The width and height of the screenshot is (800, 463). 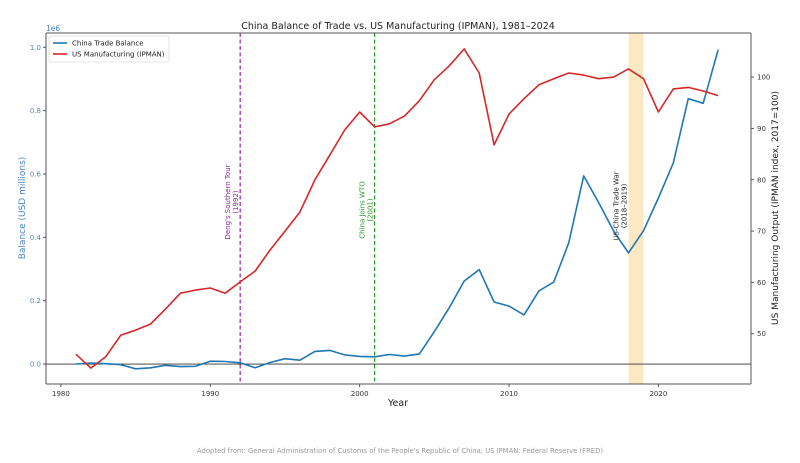 What do you see at coordinates (360, 394) in the screenshot?
I see `x-tick-label: 2000` at bounding box center [360, 394].